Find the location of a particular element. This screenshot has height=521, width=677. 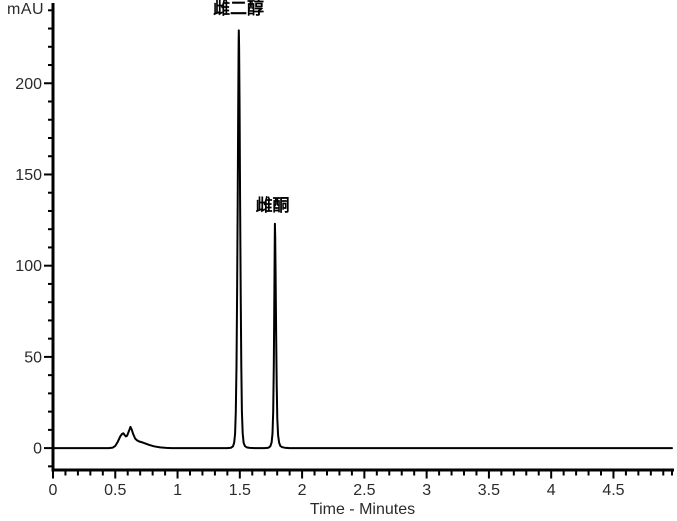

x-tick-label: 3 is located at coordinates (426, 490).